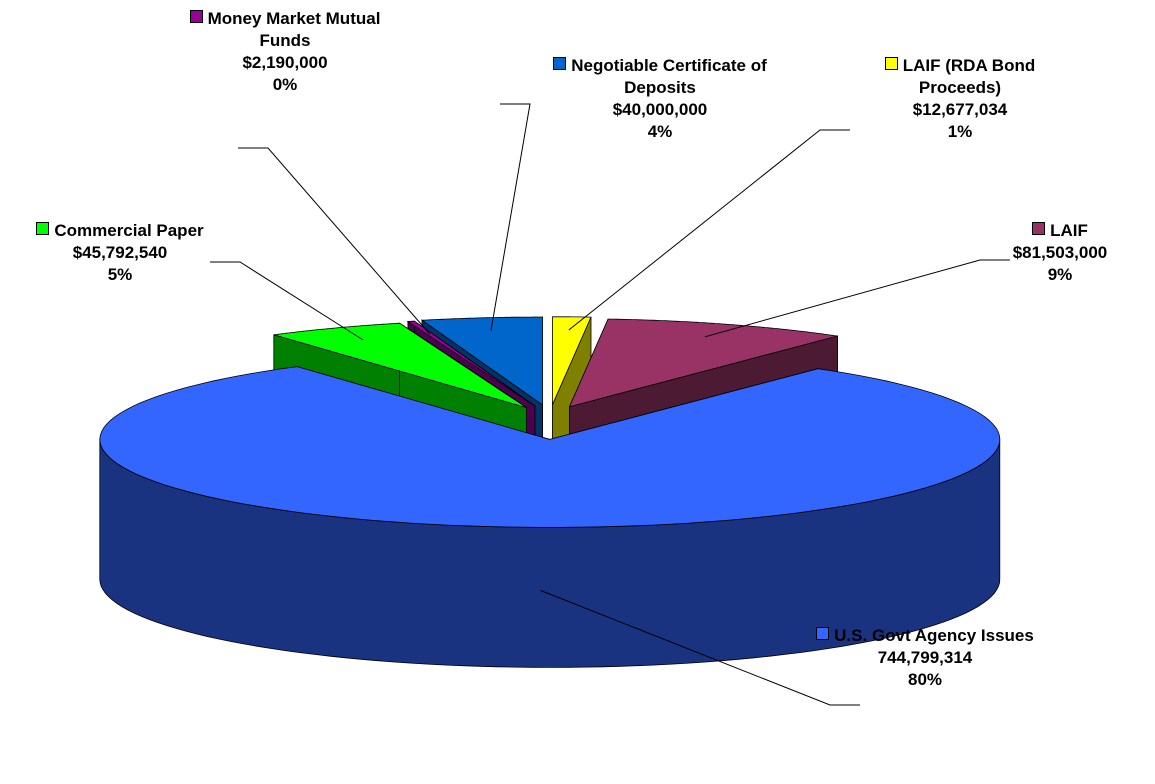 The height and width of the screenshot is (784, 1155). Describe the element at coordinates (660, 131) in the screenshot. I see `percent-label: 4%` at that location.